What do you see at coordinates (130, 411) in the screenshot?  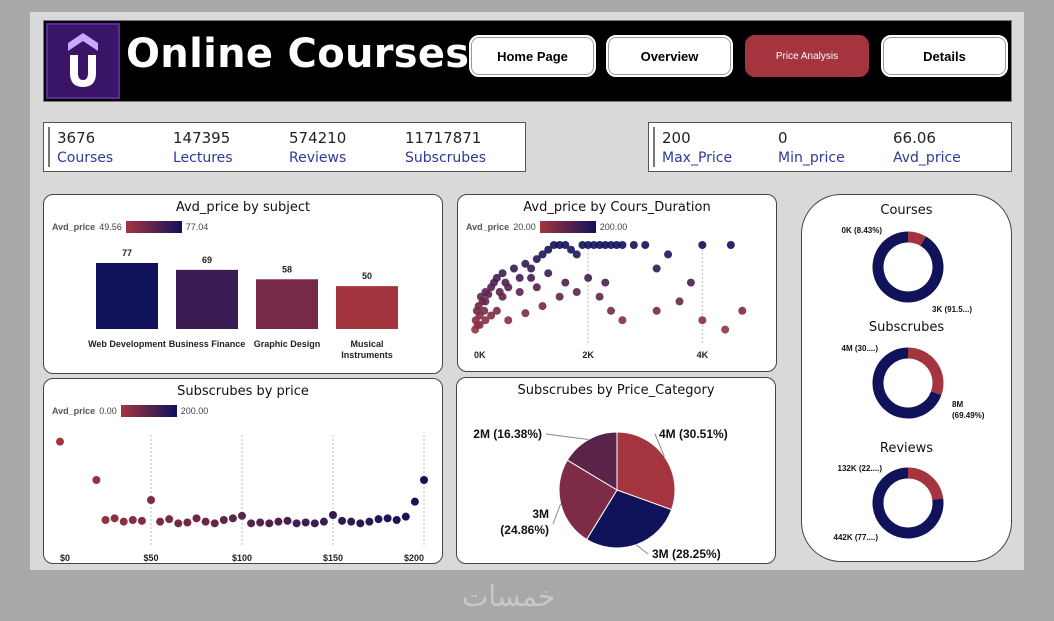 I see `chart-legend: Avd_price 0.00 200.00` at bounding box center [130, 411].